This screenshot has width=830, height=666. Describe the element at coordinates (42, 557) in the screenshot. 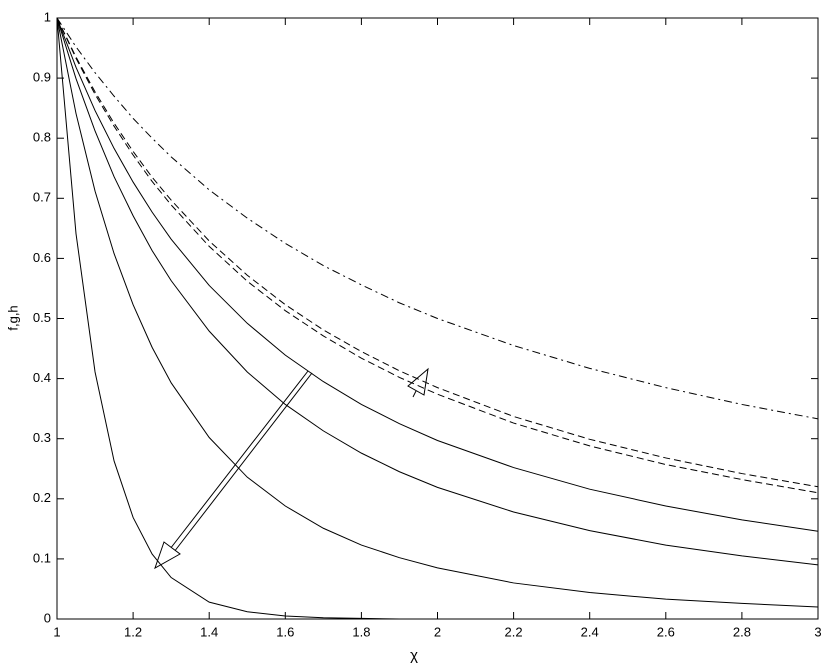

I see `y-tick-label: 0.1` at that location.